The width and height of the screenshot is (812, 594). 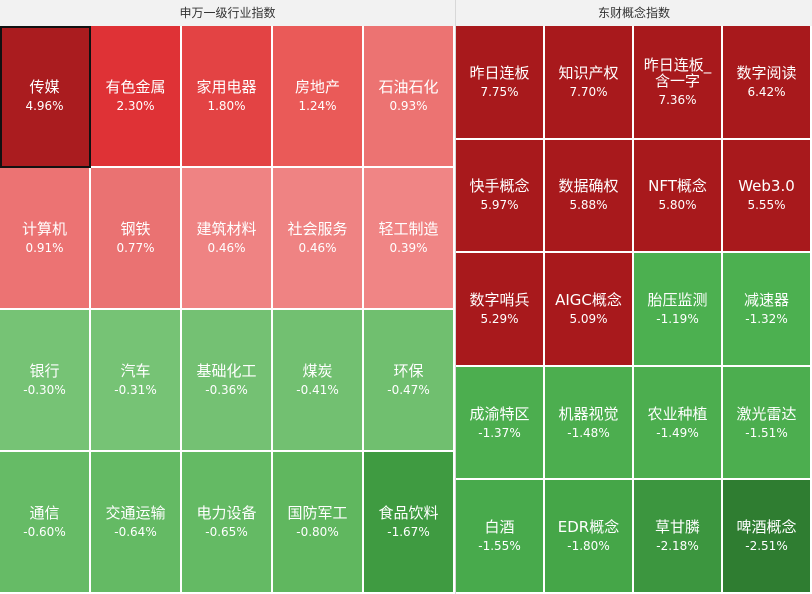 I want to click on em-concept-tile-change: 5.55%, so click(x=766, y=205).